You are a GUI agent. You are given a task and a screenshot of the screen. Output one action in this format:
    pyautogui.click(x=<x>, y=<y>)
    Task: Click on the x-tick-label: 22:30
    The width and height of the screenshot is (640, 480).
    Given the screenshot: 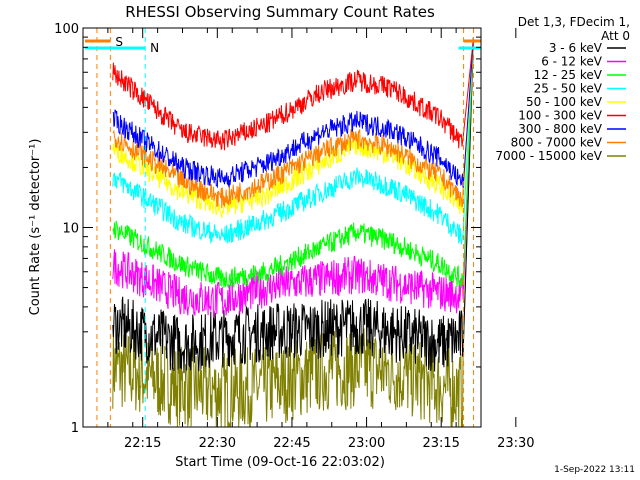 What is the action you would take?
    pyautogui.click(x=217, y=443)
    